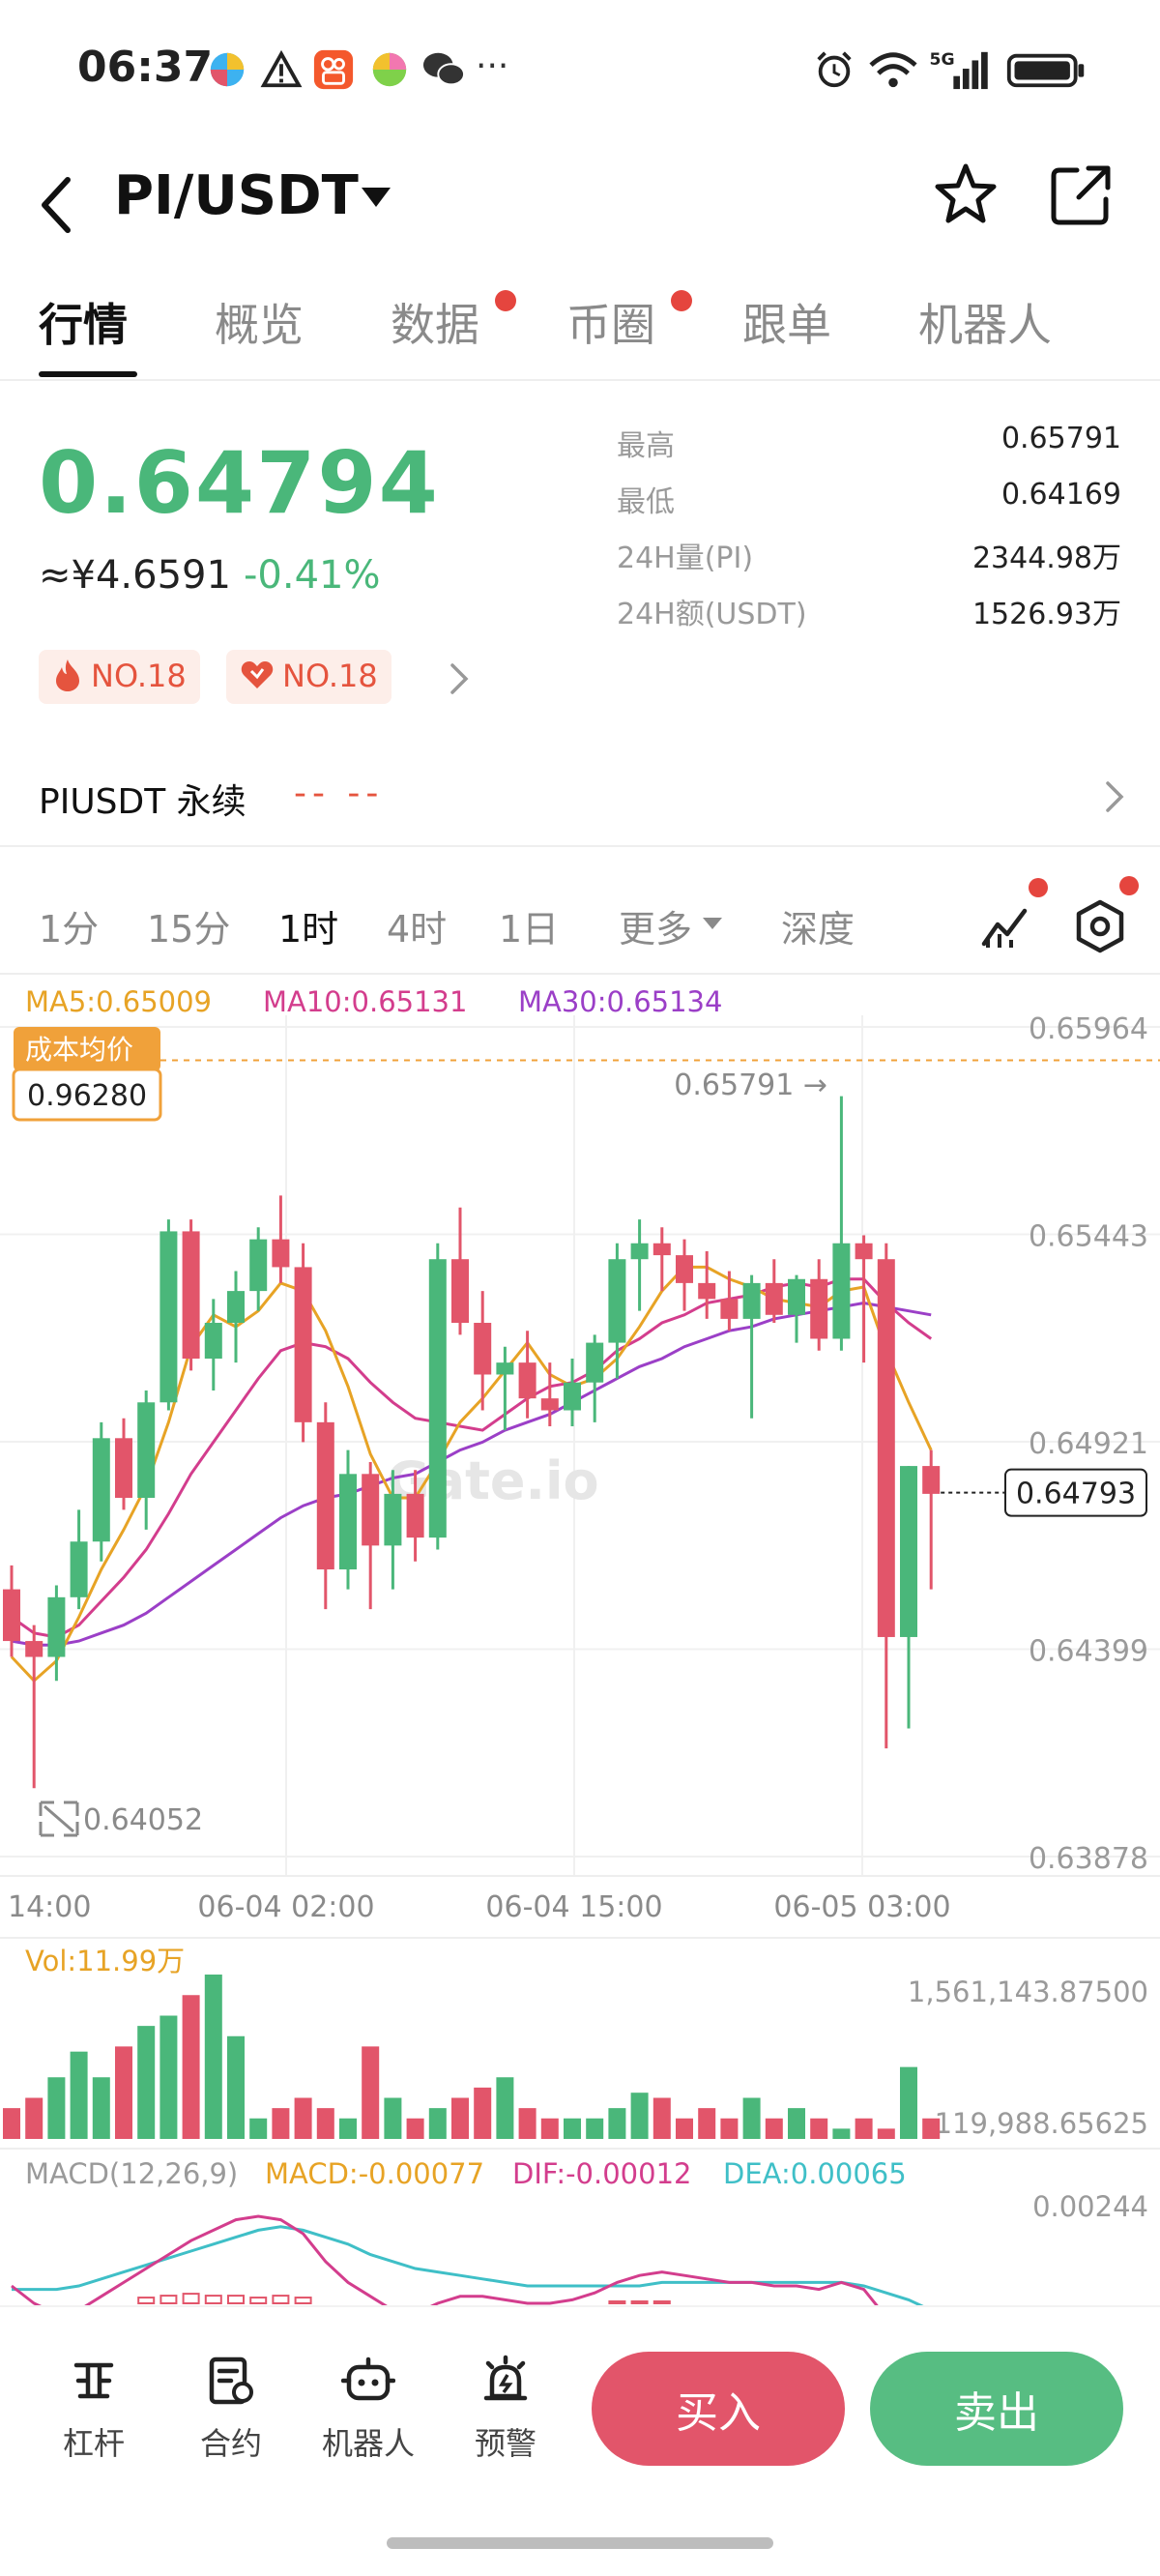 This screenshot has height=2576, width=1160. Describe the element at coordinates (610, 325) in the screenshot. I see `tab-coin-circle: 币圈` at that location.